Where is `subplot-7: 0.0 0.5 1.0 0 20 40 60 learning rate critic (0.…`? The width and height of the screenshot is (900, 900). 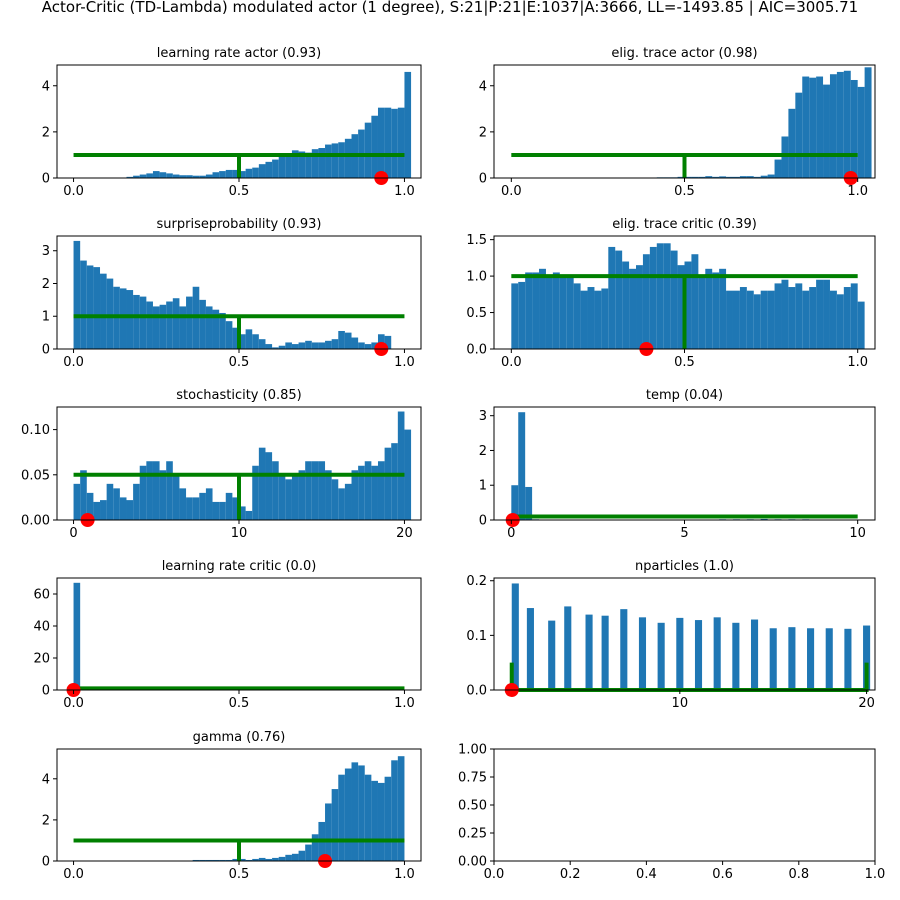 subplot-7: 0.0 0.5 1.0 0 20 40 60 learning rate critic (0.… is located at coordinates (227, 635).